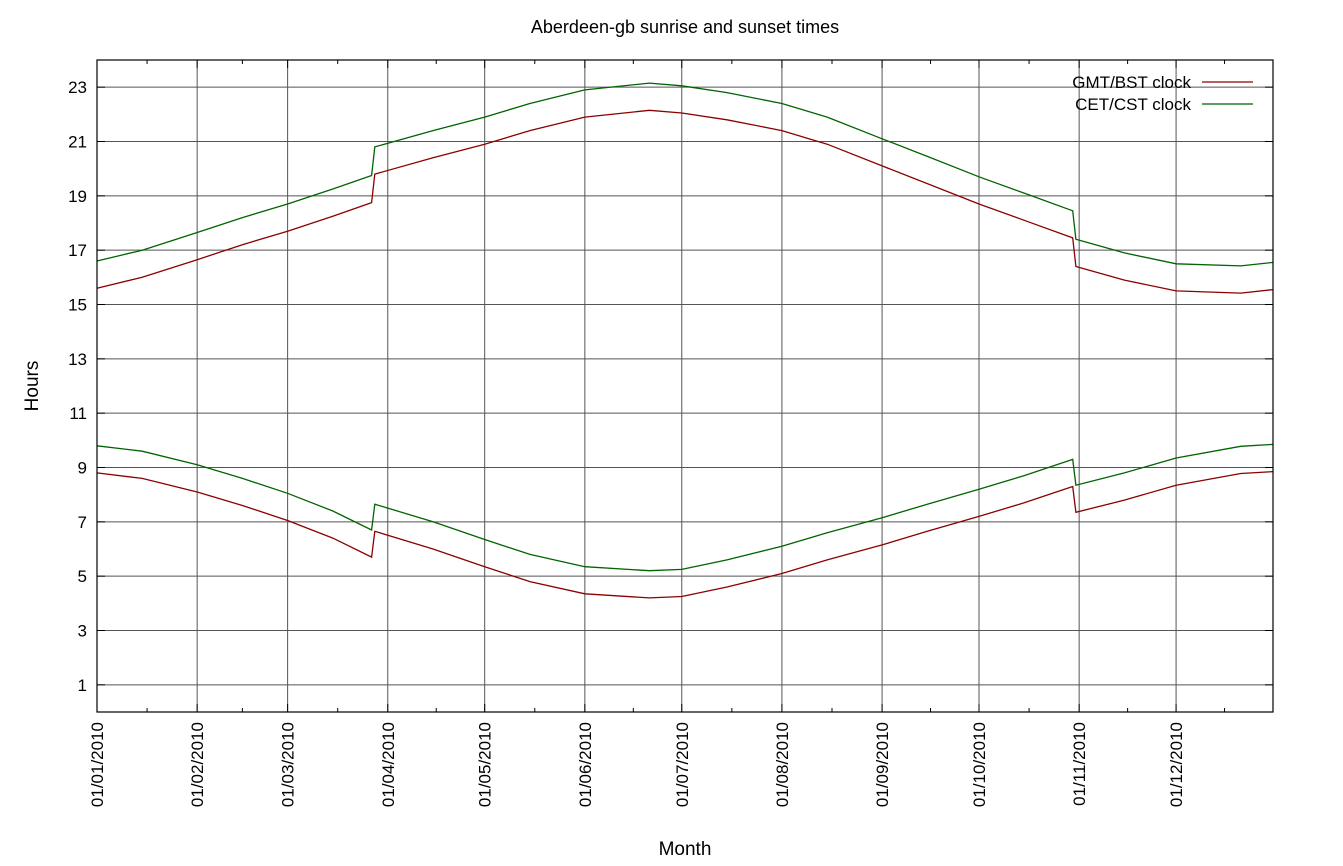  Describe the element at coordinates (685, 507) in the screenshot. I see `series-line-cet-cst-clock-sunrise` at that location.